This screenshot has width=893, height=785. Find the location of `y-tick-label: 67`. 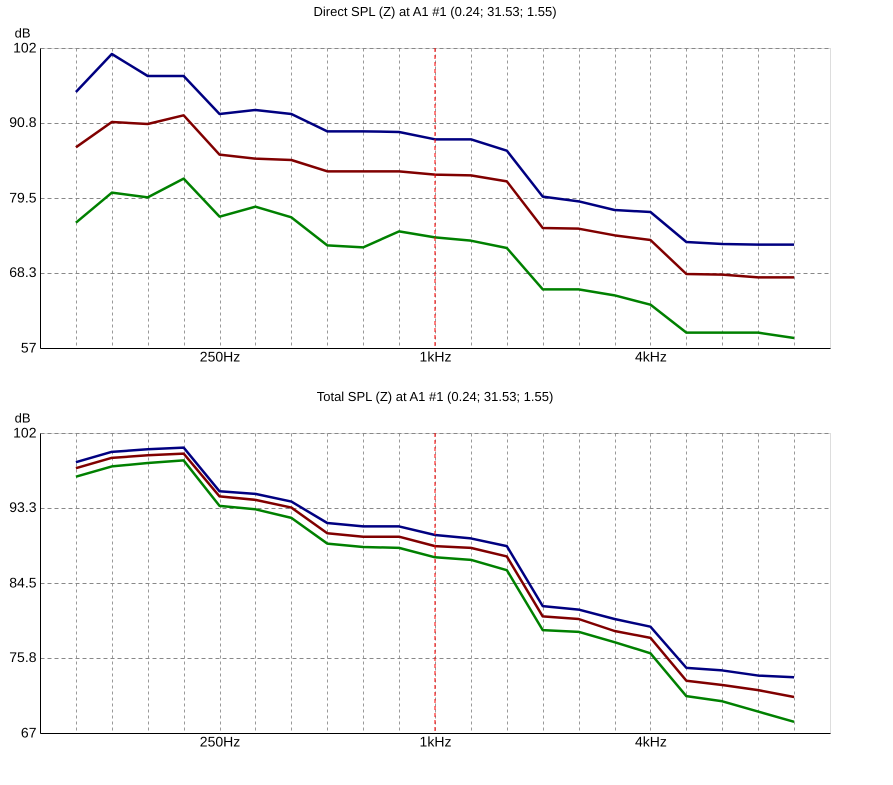

y-tick-label: 67 is located at coordinates (28, 732).